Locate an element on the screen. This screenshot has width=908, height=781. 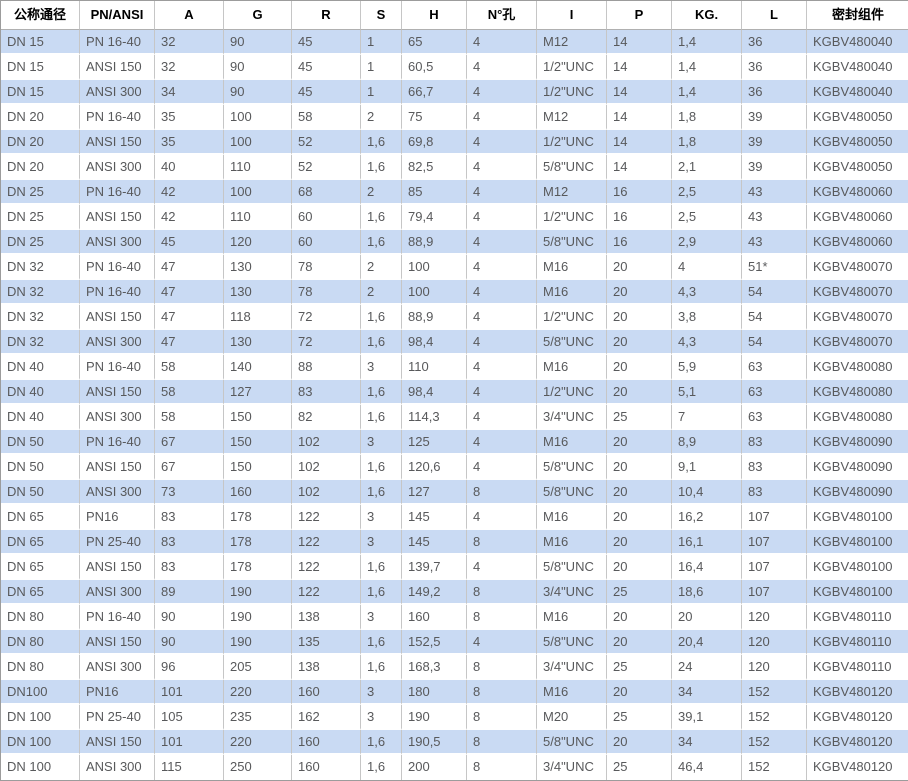
cell-h: 160 is located at coordinates (433, 617).